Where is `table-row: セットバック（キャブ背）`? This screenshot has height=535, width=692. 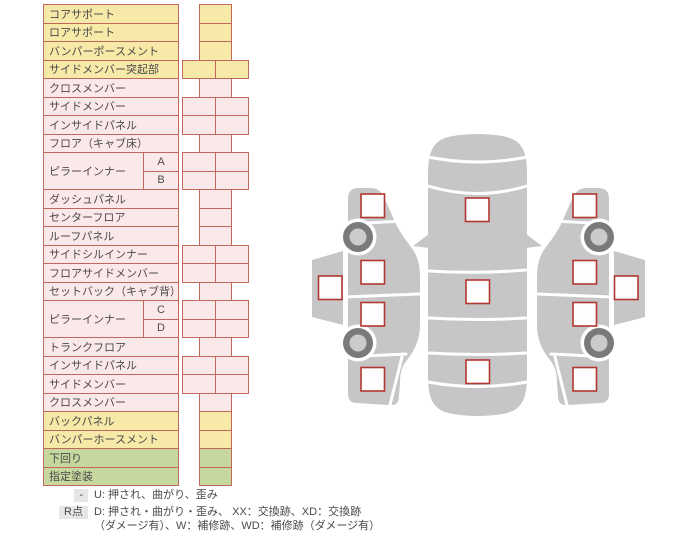 table-row: セットバック（キャブ背） is located at coordinates (148, 291).